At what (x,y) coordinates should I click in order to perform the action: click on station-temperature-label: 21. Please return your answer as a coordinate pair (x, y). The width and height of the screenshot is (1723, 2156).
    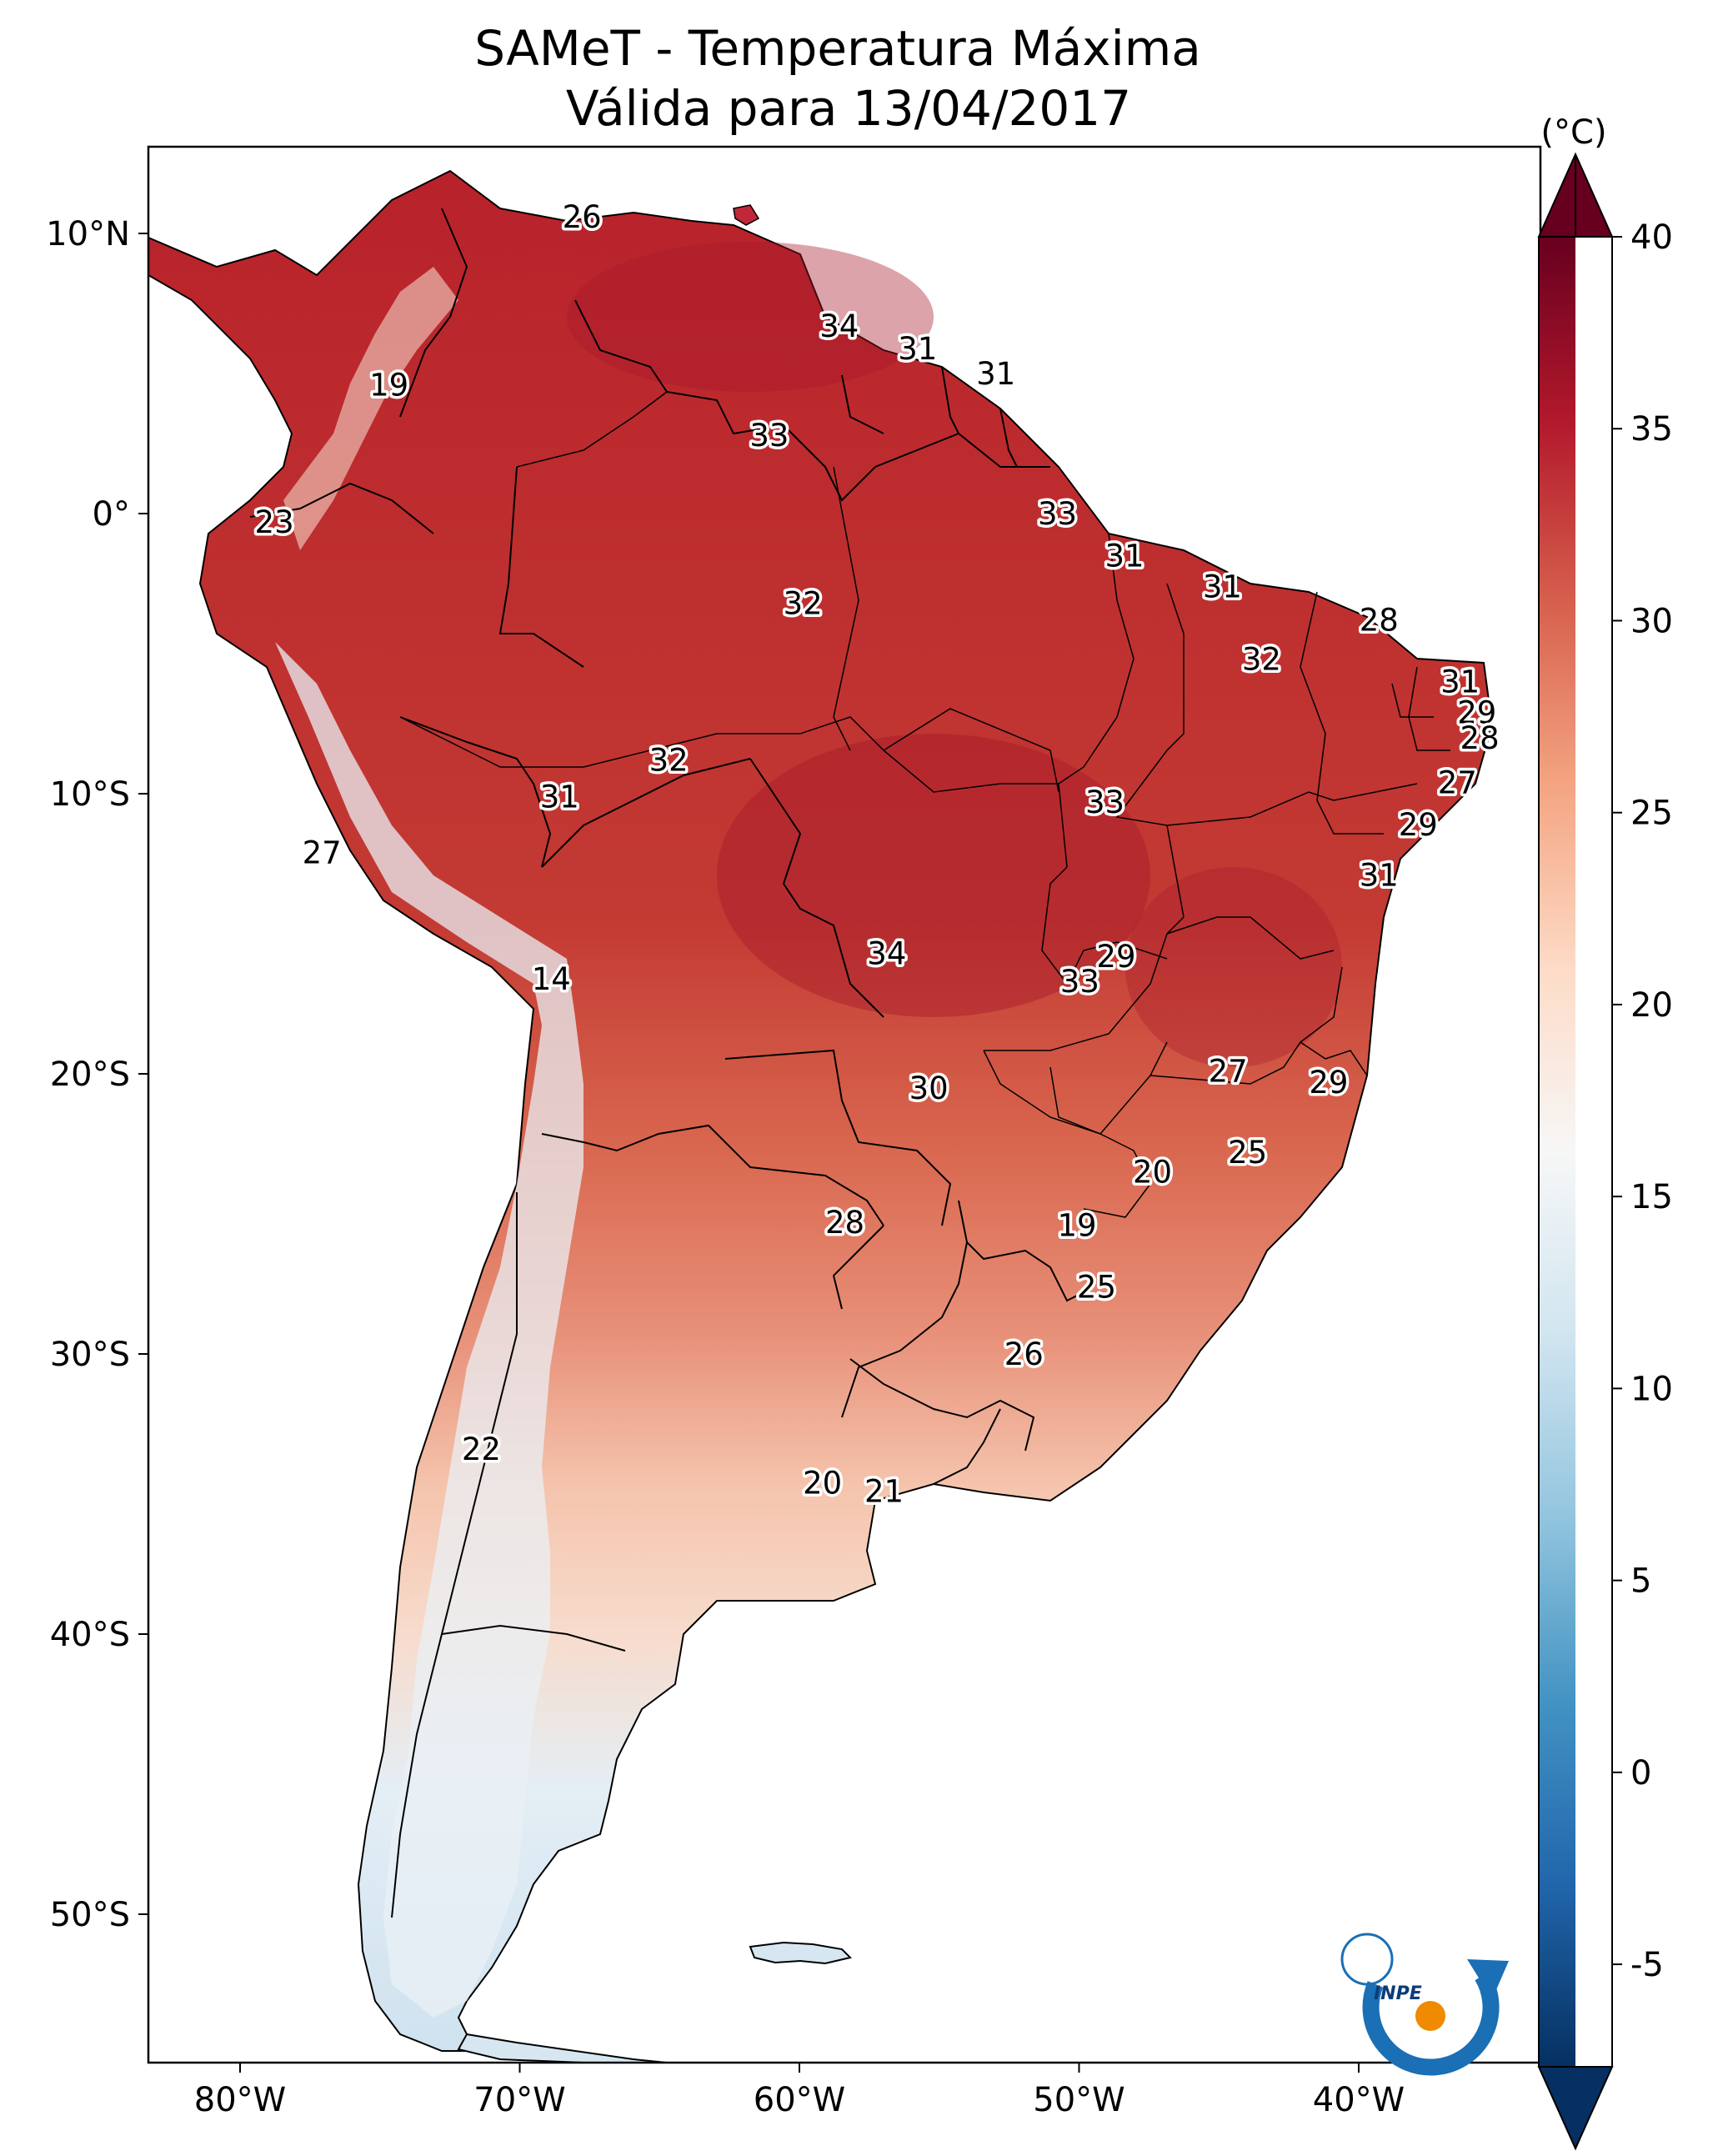
    Looking at the image, I should click on (884, 1492).